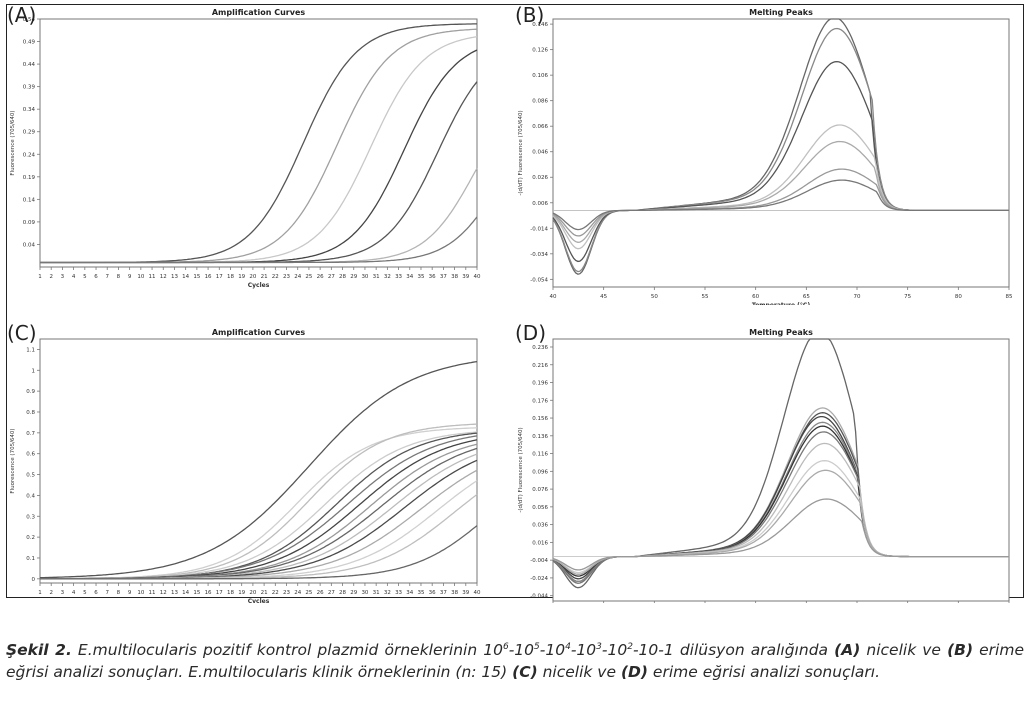  Describe the element at coordinates (130, 593) in the screenshot. I see `x-tick-label: 9` at that location.